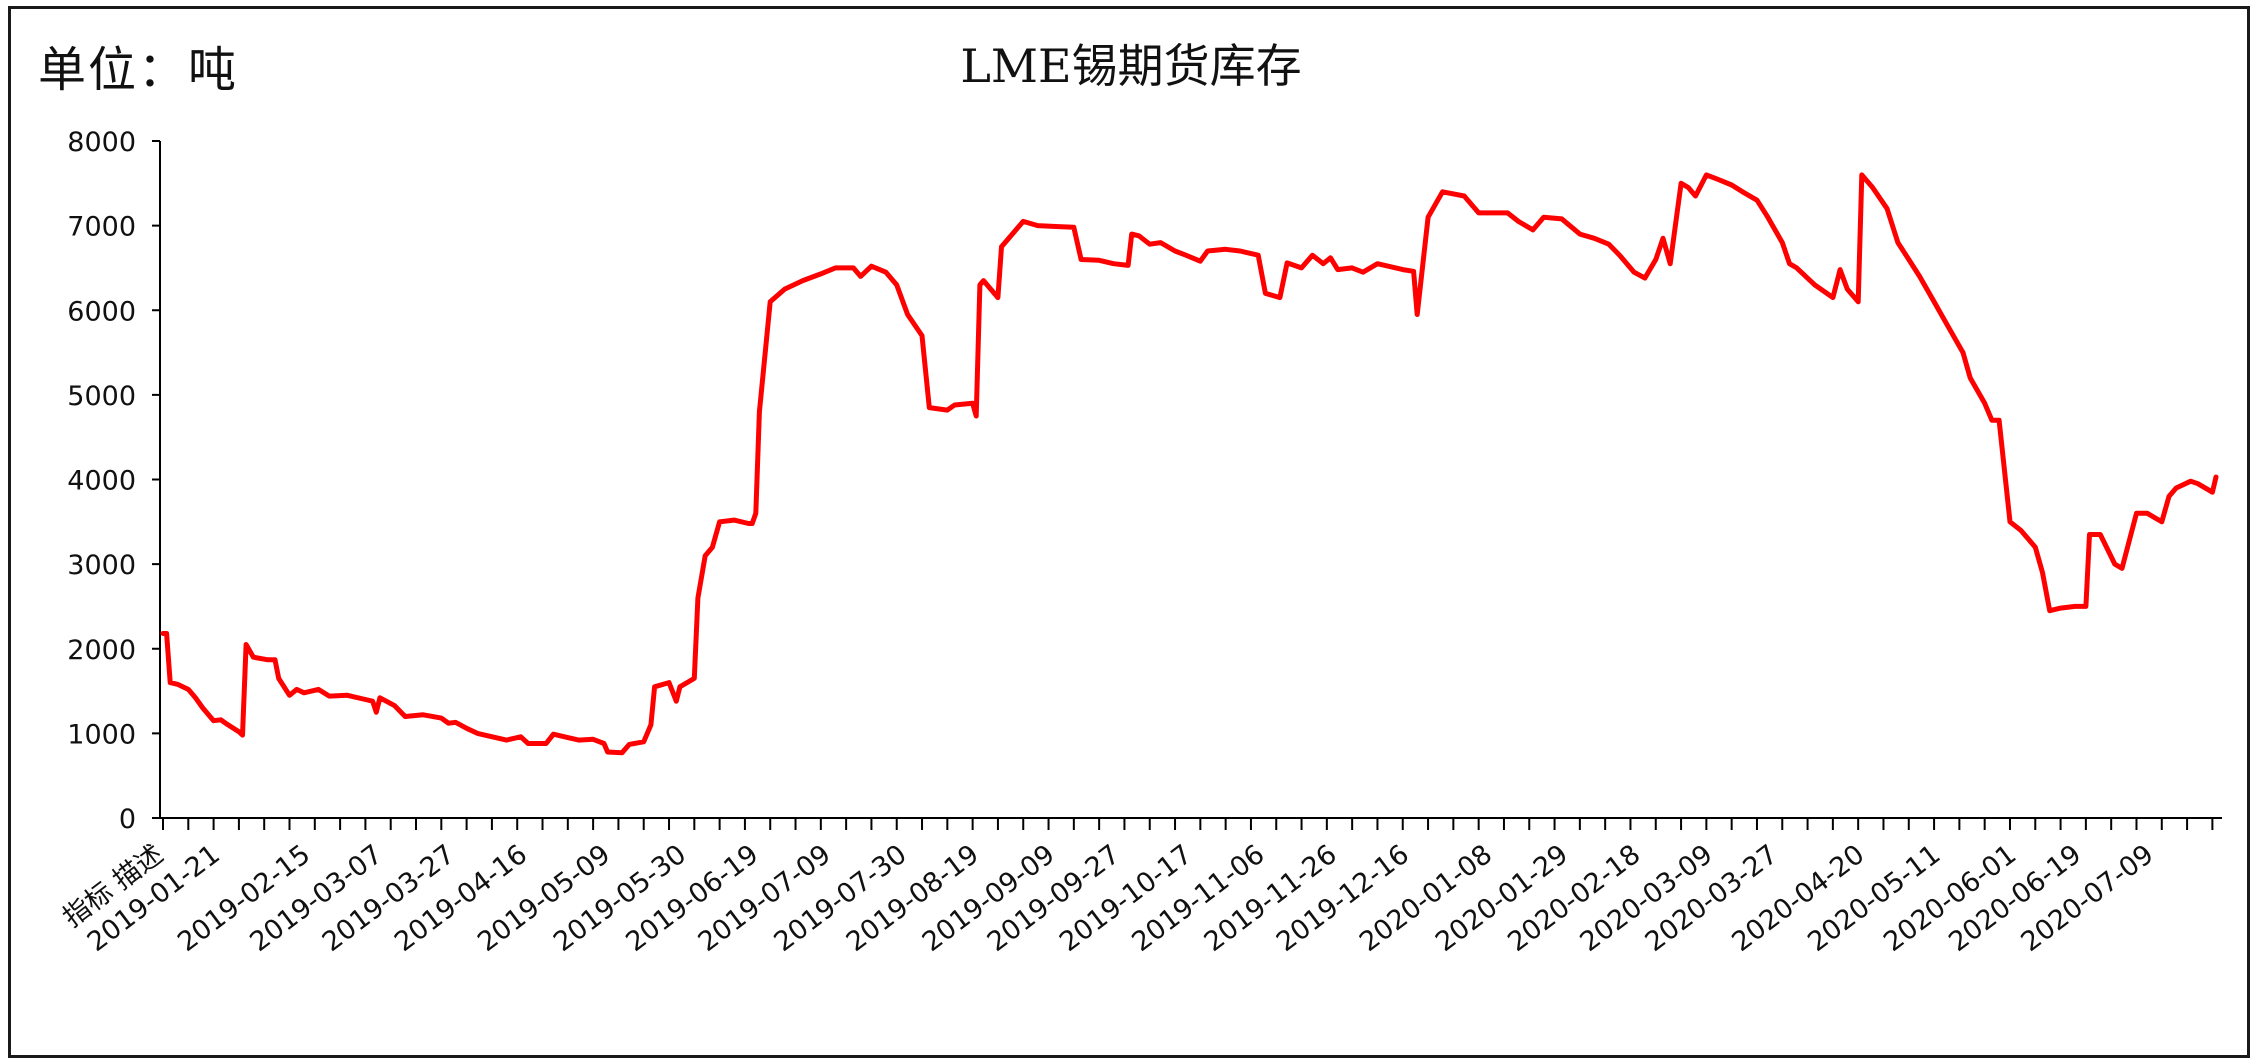  What do you see at coordinates (101, 396) in the screenshot?
I see `y-tick-label: 5000` at bounding box center [101, 396].